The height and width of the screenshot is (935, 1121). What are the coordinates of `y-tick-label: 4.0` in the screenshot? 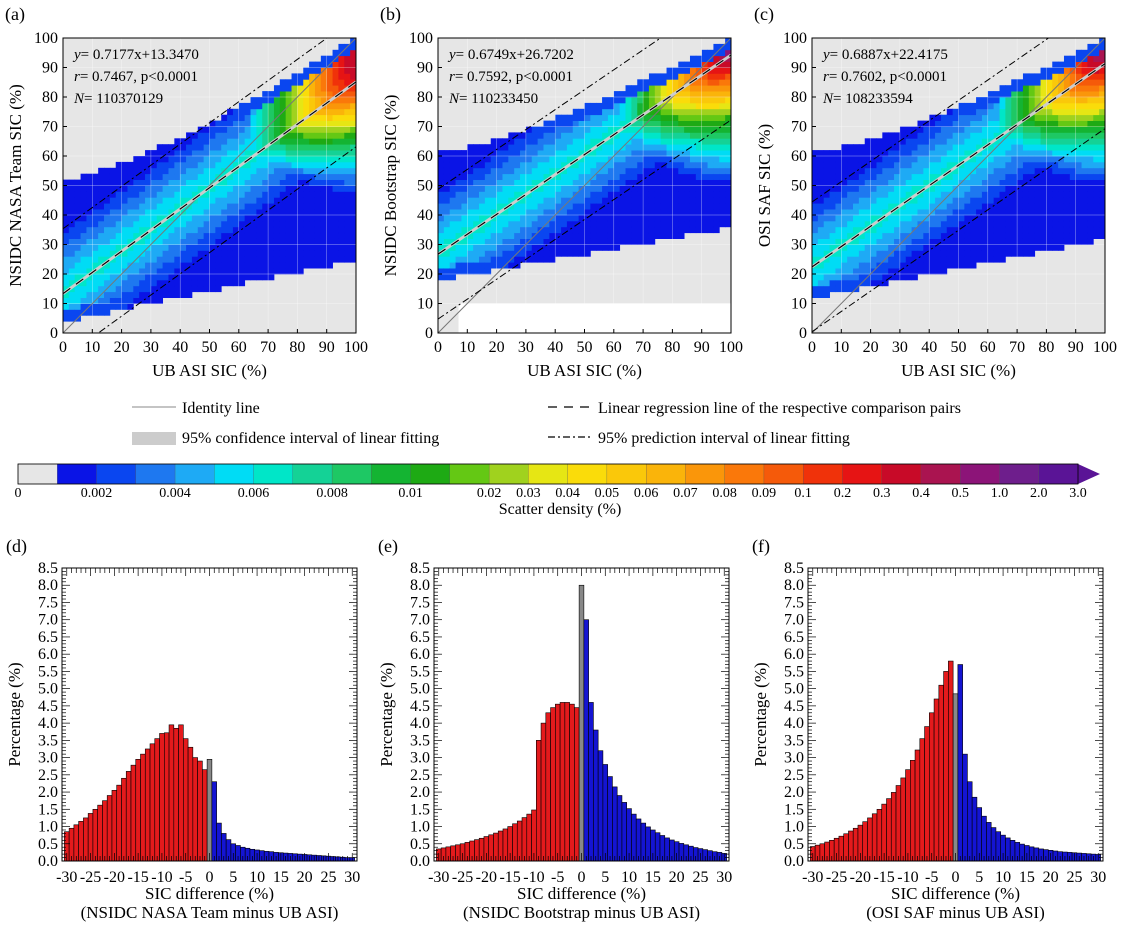 It's located at (48, 723).